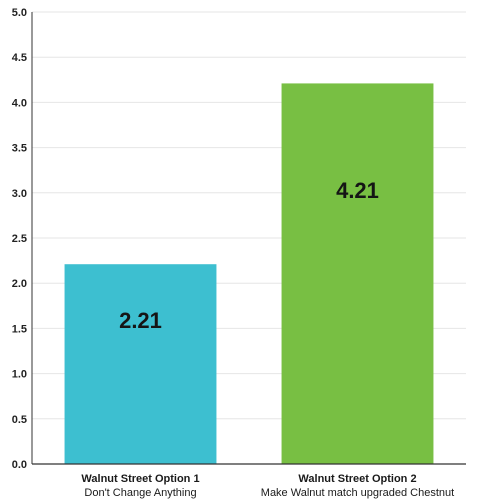 The image size is (478, 504). I want to click on y-tick-label: 5.0, so click(19, 13).